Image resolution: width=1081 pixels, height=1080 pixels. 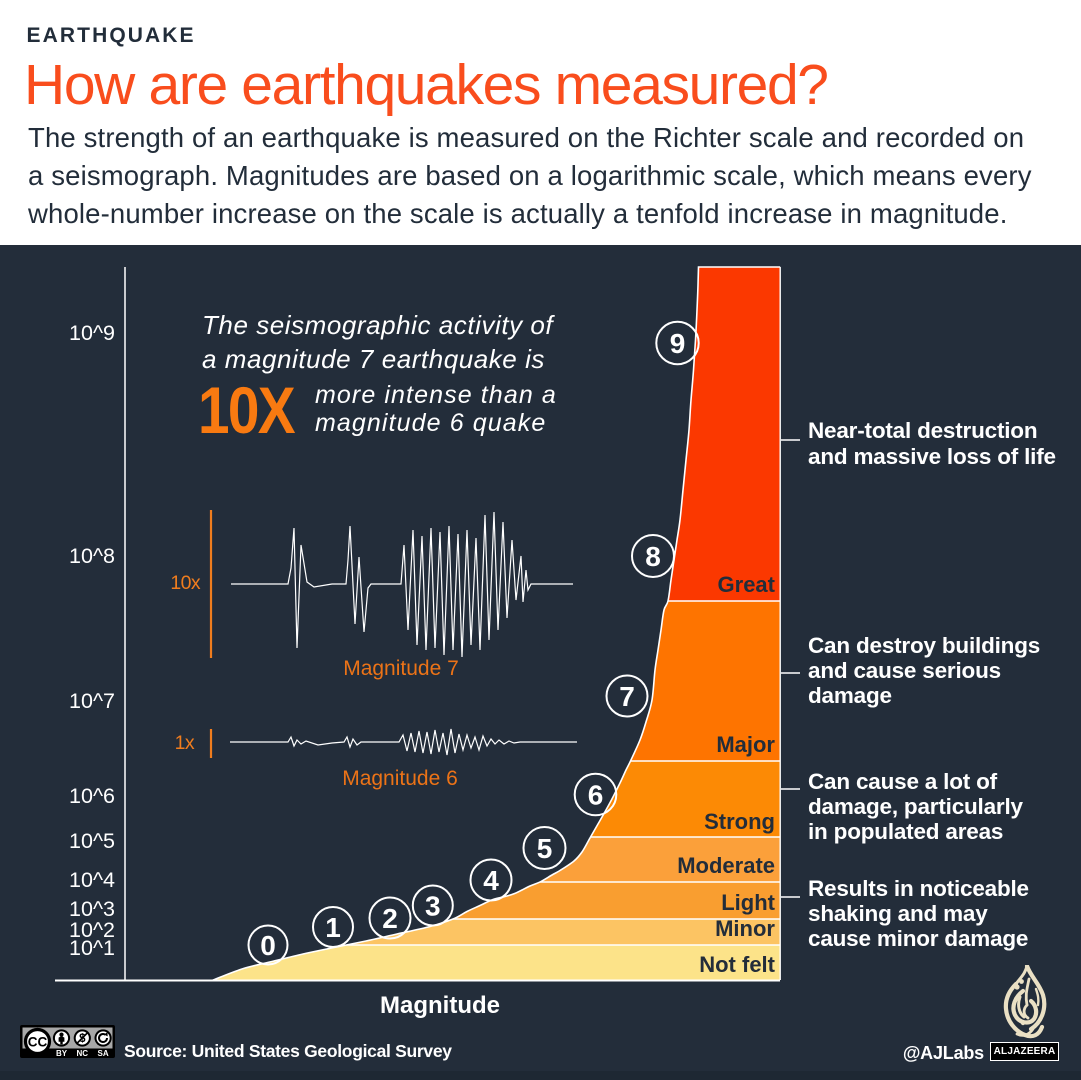 I want to click on svg-text: 10^4, so click(x=92, y=880).